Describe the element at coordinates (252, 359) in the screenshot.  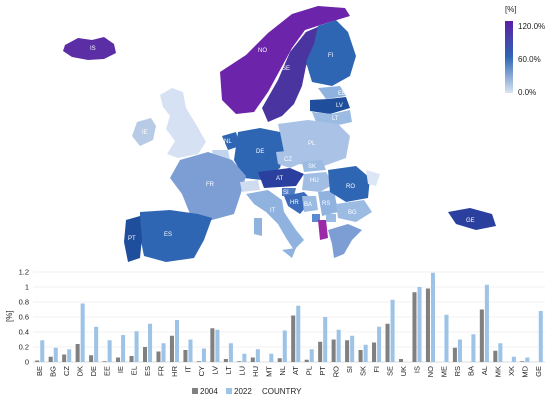
I see `bar-2004-HU` at that location.